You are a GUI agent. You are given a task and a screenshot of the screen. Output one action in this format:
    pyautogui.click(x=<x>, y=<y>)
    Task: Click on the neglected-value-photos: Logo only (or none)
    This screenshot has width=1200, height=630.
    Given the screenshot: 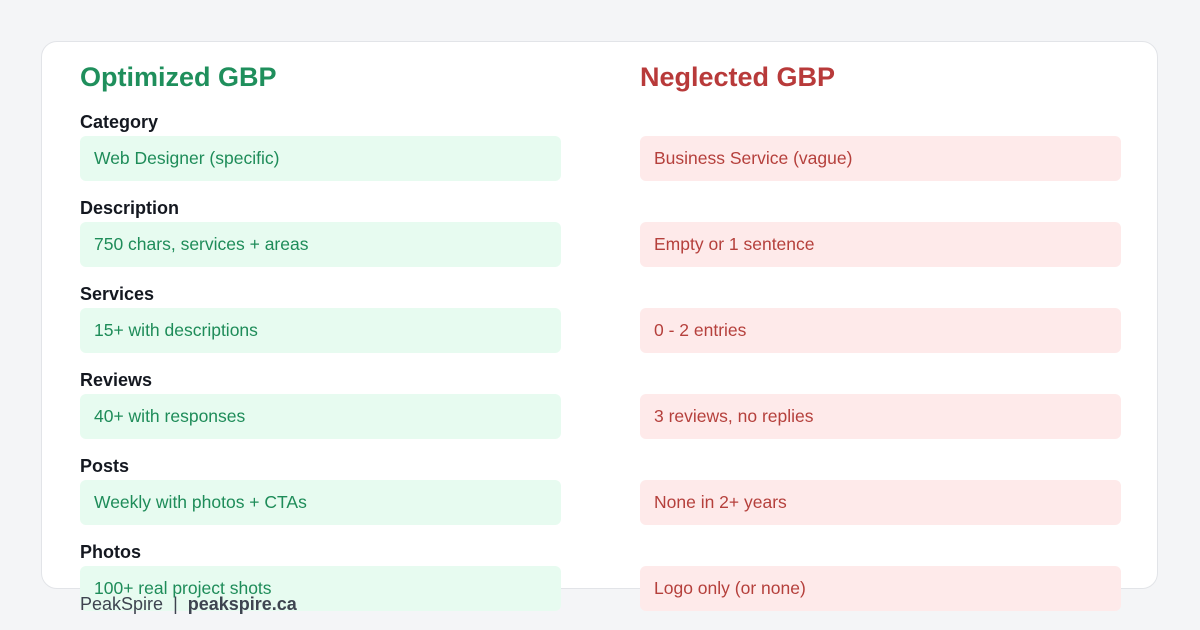 What is the action you would take?
    pyautogui.click(x=880, y=588)
    